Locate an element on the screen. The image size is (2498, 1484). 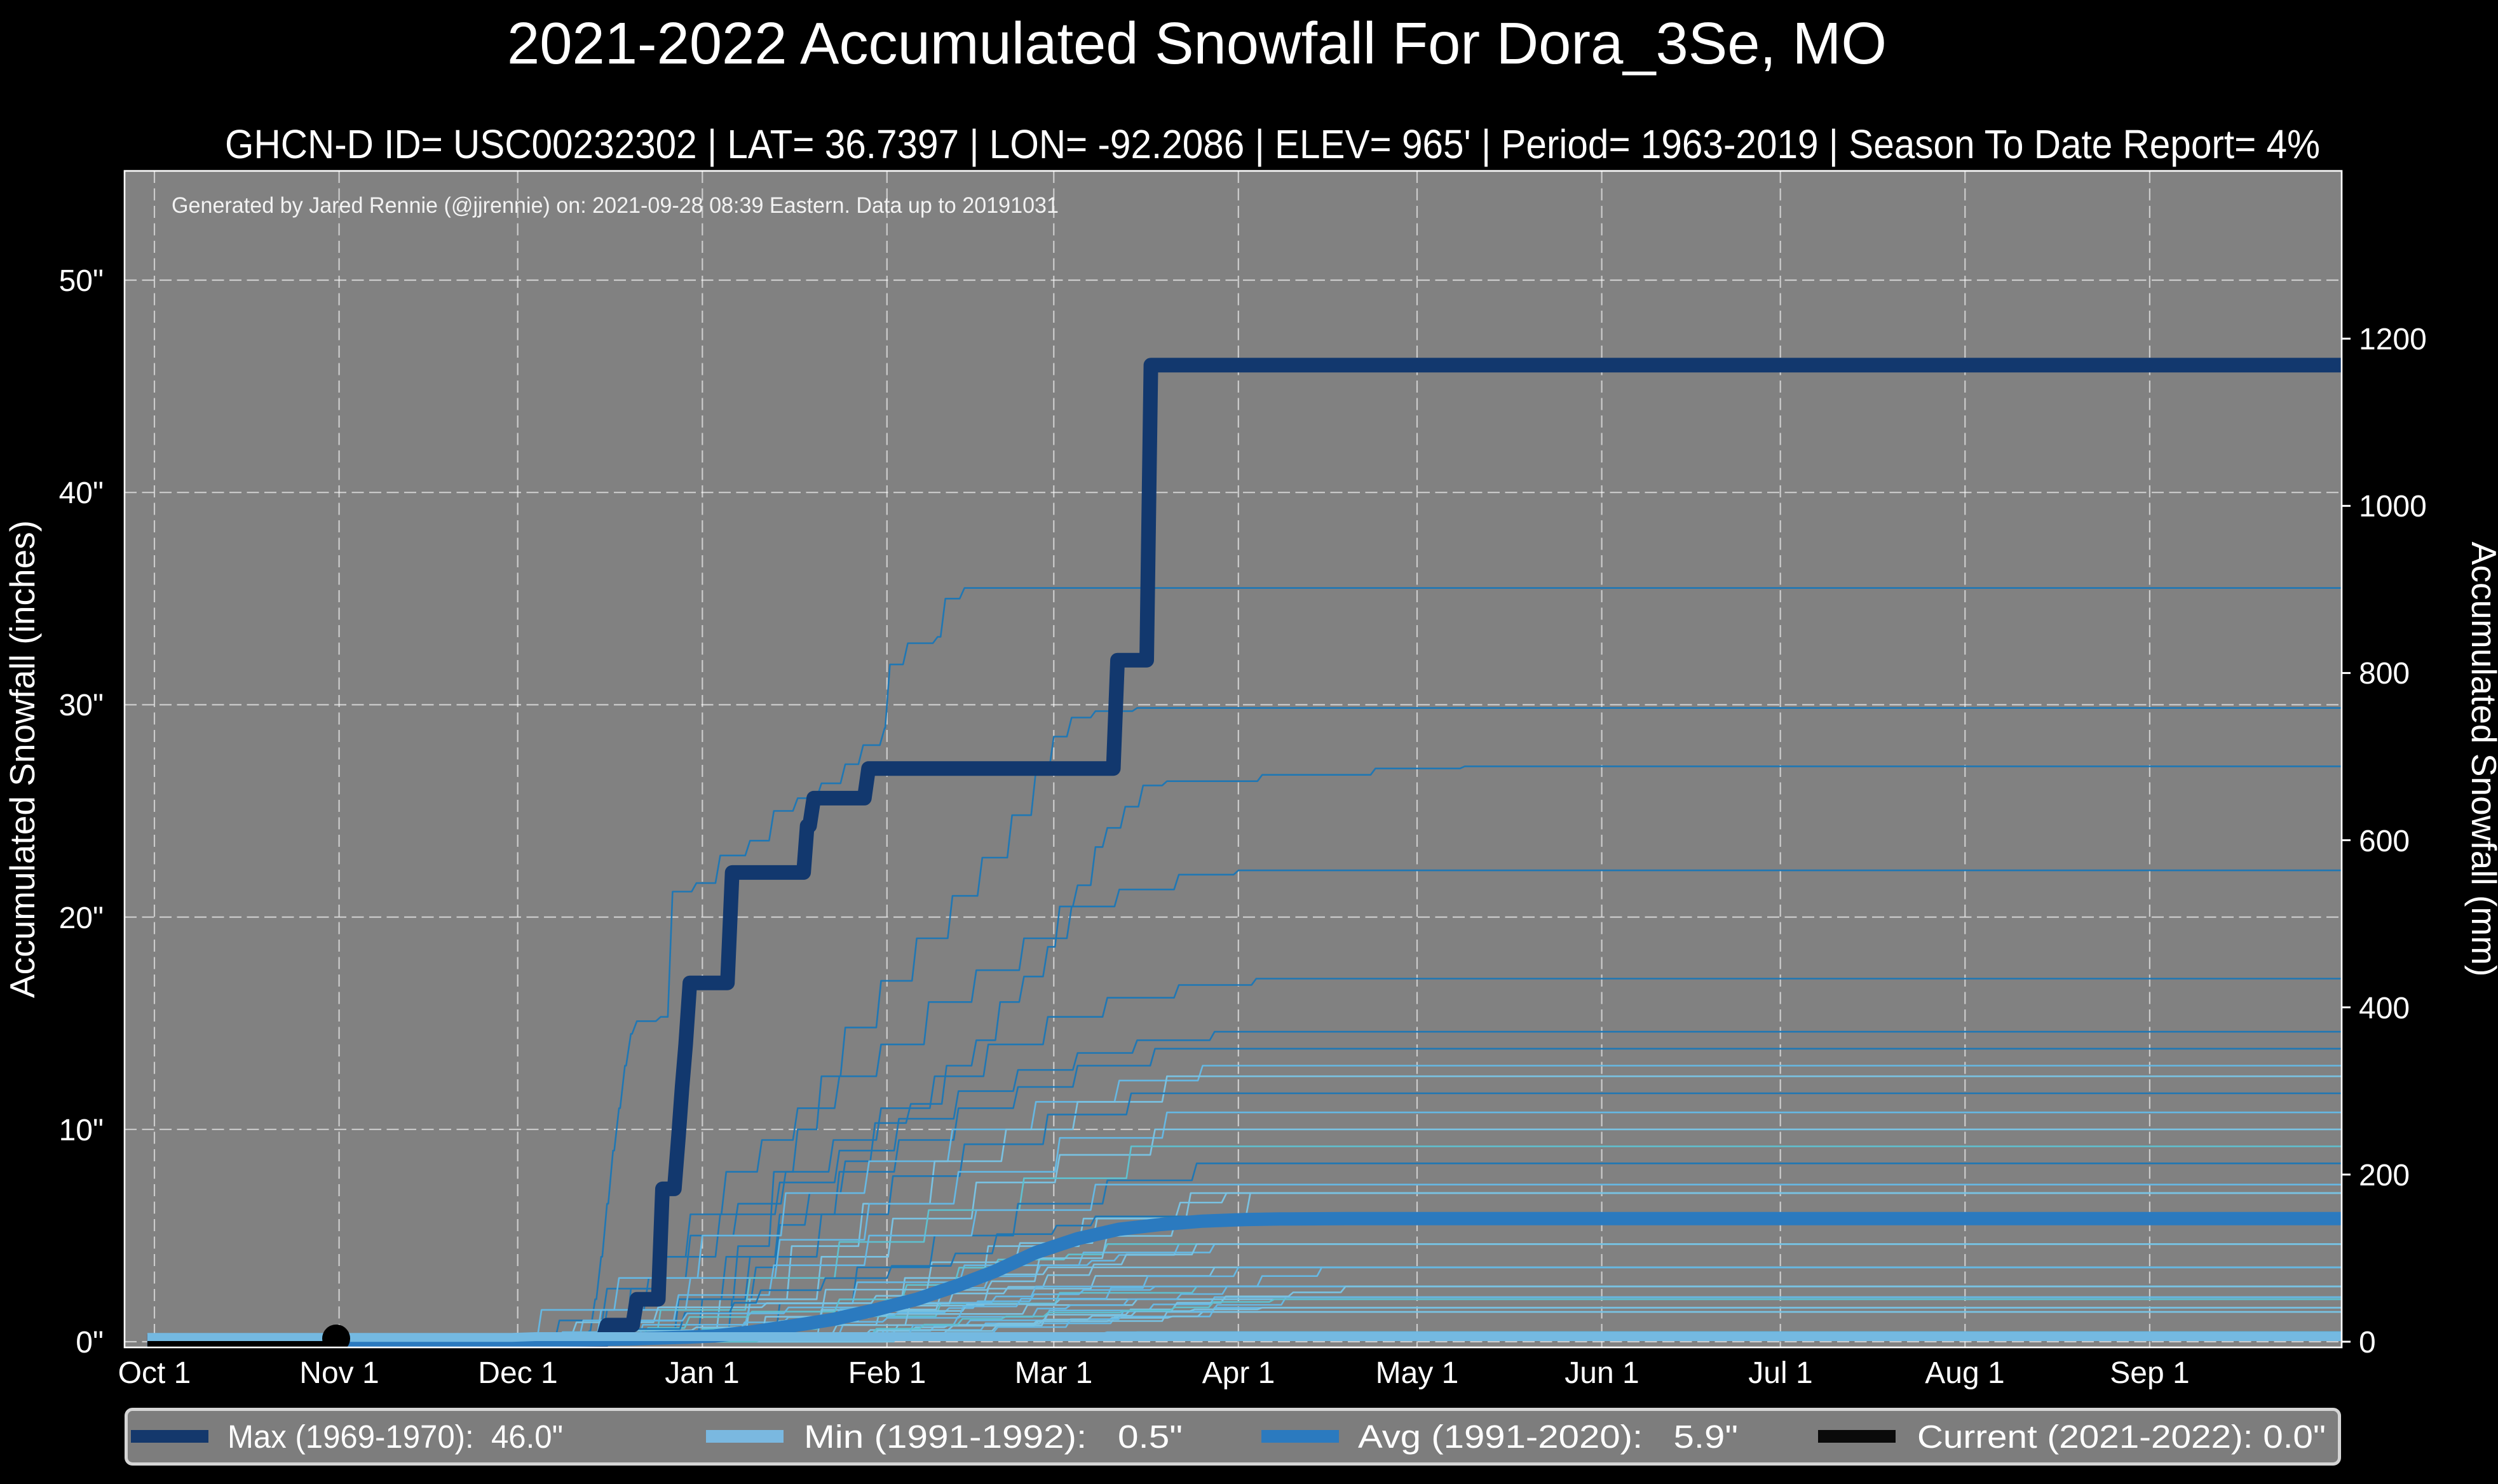
svg-text: Max (1969-1970): 46.0" is located at coordinates (395, 1437).